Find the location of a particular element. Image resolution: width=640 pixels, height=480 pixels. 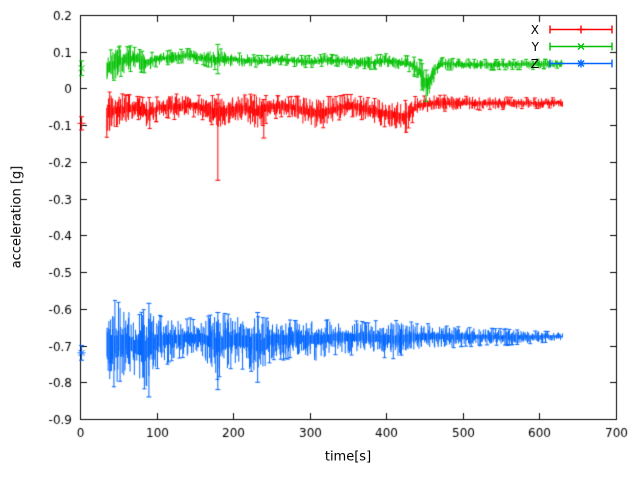

legend-sample-z is located at coordinates (581, 63).